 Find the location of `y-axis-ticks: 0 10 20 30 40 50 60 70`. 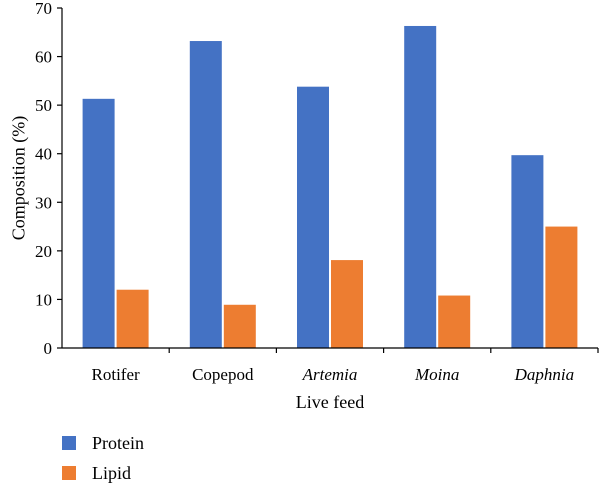

y-axis-ticks: 0 10 20 30 40 50 60 70 is located at coordinates (48, 179).